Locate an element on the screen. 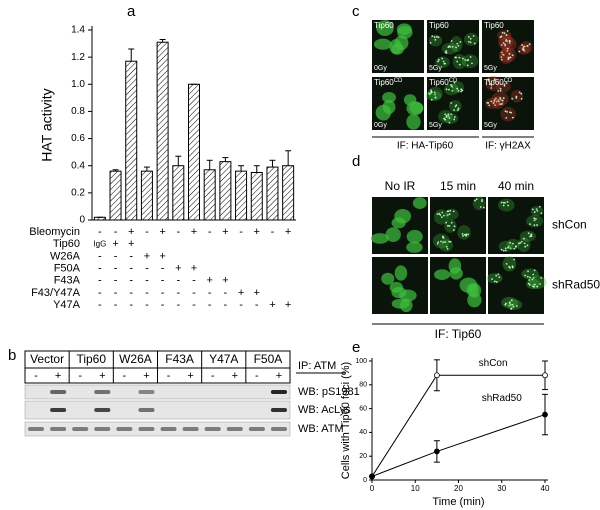 The image size is (600, 510). tile-dose: 0Gy is located at coordinates (380, 125).